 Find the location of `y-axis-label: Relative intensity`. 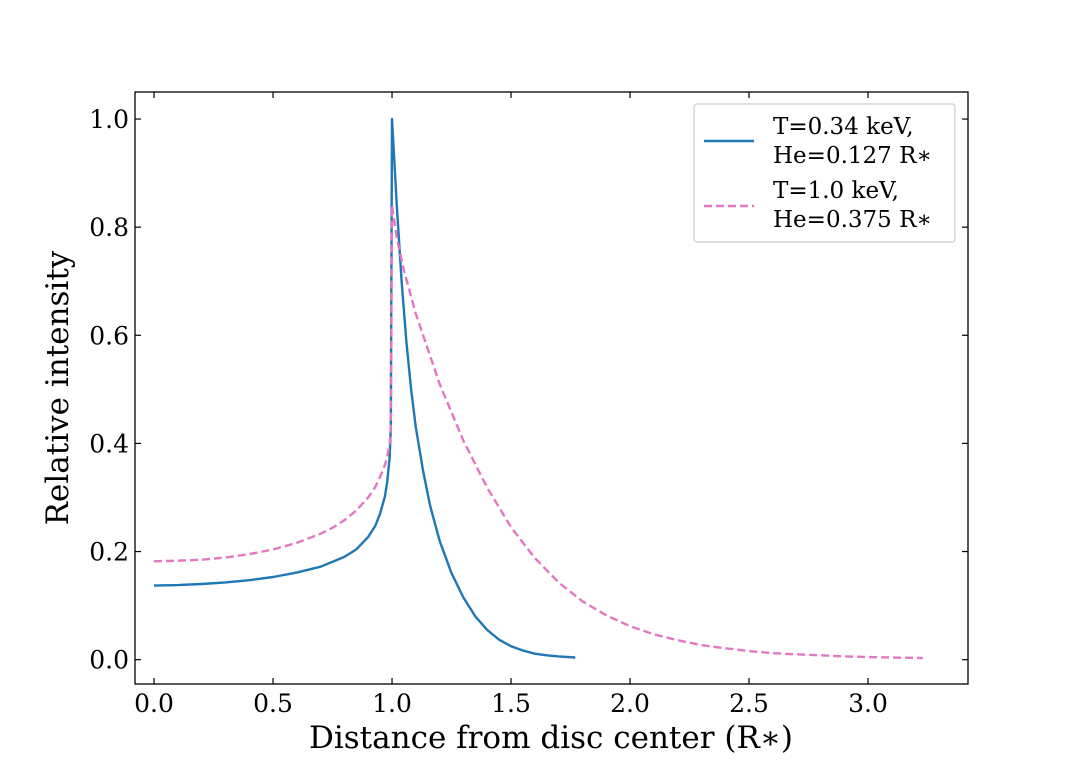

y-axis-label: Relative intensity is located at coordinates (58, 387).